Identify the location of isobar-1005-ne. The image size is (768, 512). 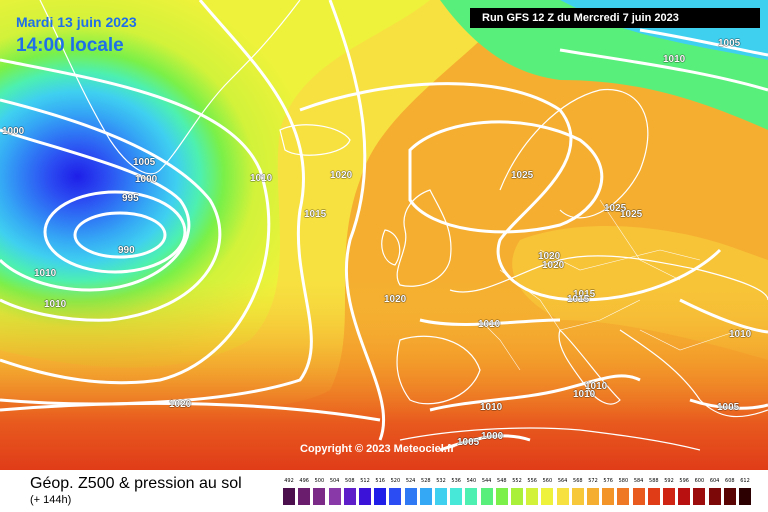
(703, 42).